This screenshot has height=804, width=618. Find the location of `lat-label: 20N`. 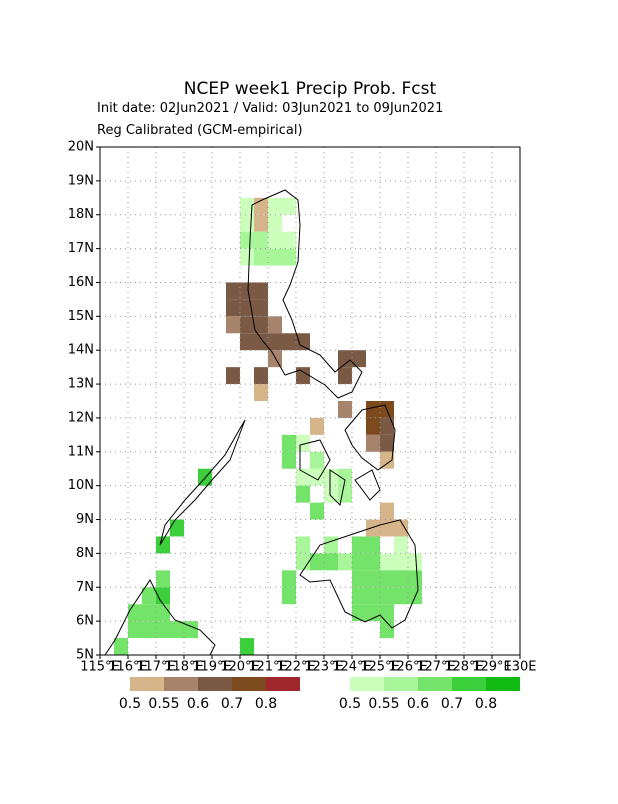

lat-label: 20N is located at coordinates (81, 147).